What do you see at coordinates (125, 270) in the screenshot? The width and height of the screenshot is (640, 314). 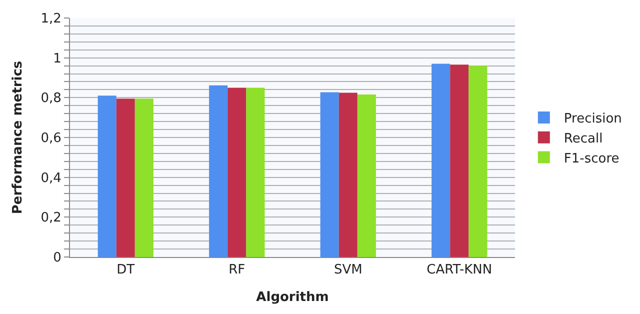 I see `x-tick-label: DT` at bounding box center [125, 270].